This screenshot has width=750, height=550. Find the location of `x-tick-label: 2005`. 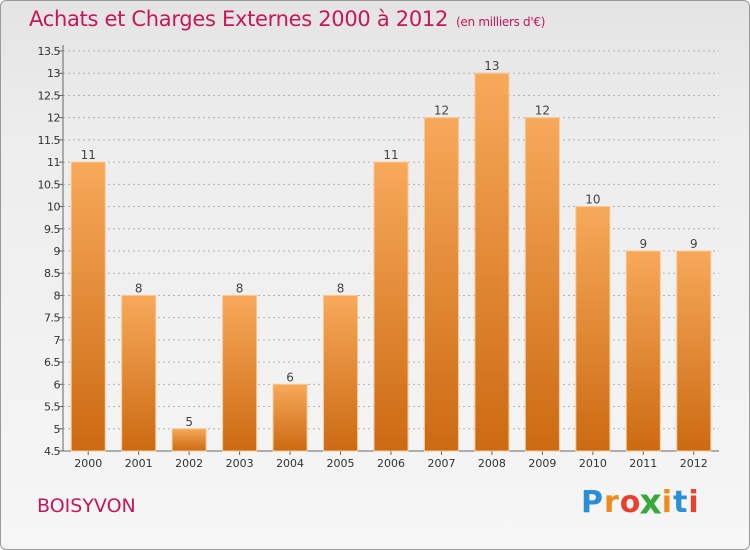

x-tick-label: 2005 is located at coordinates (341, 463).